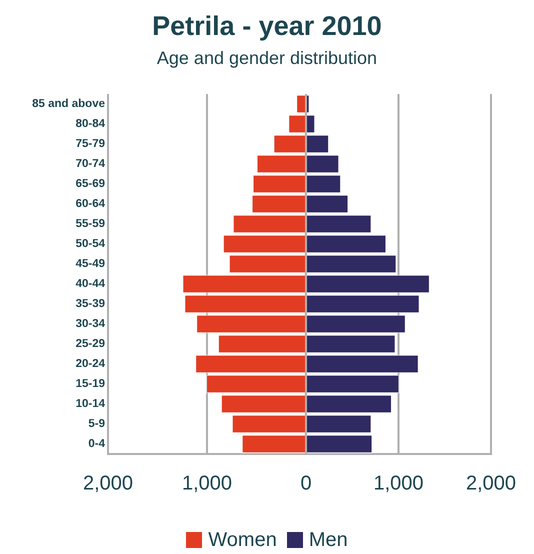 This screenshot has height=554, width=534. What do you see at coordinates (328, 540) in the screenshot?
I see `legend-label: Men` at bounding box center [328, 540].